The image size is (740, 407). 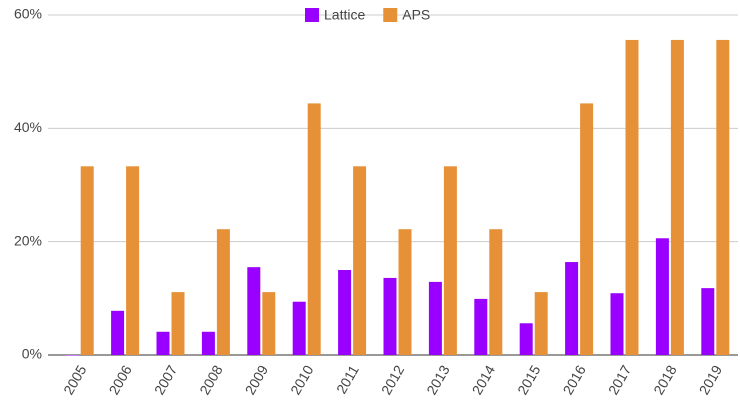 I want to click on y-tick-label: 60%, so click(x=28, y=14).